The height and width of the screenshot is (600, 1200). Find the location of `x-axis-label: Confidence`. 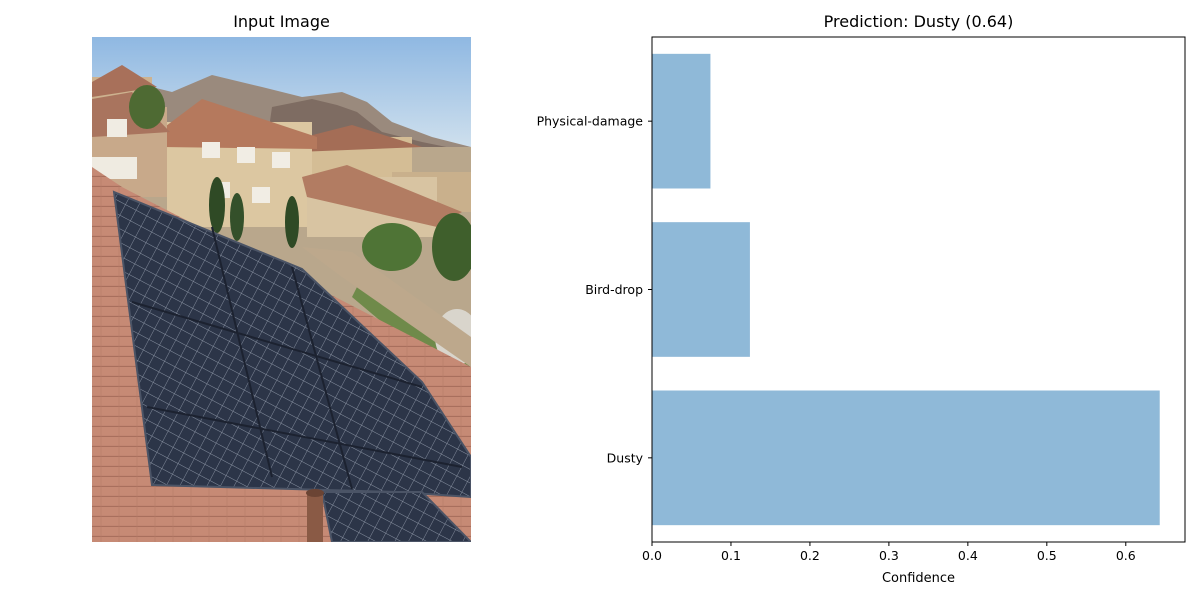

x-axis-label: Confidence is located at coordinates (918, 578).